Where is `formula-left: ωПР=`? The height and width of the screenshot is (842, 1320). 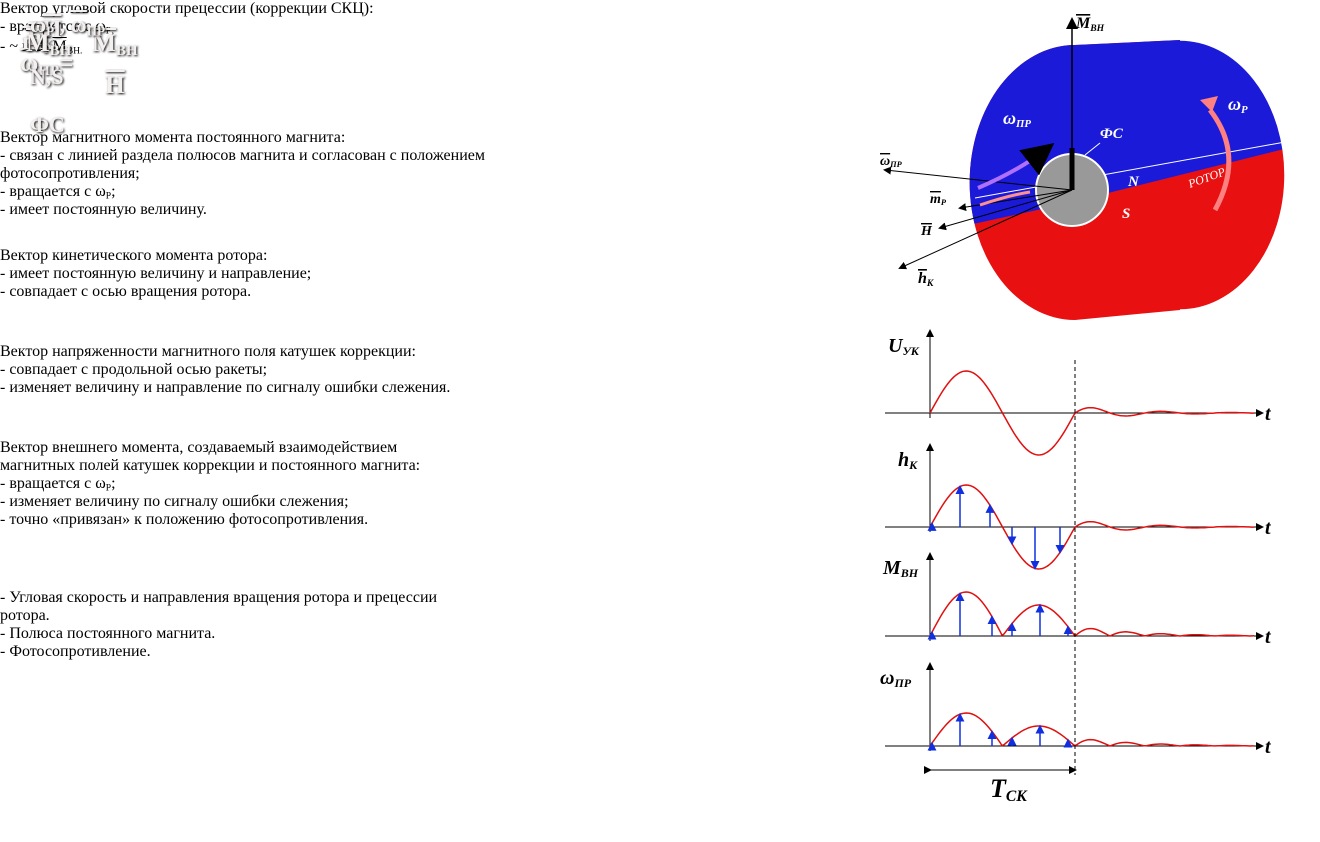
formula-left: ωПР= is located at coordinates (46, 65).